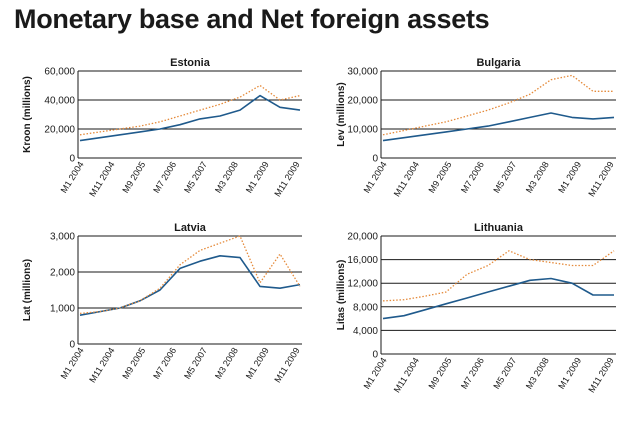  I want to click on lithuania-ytick-label: 20,000, so click(362, 237).